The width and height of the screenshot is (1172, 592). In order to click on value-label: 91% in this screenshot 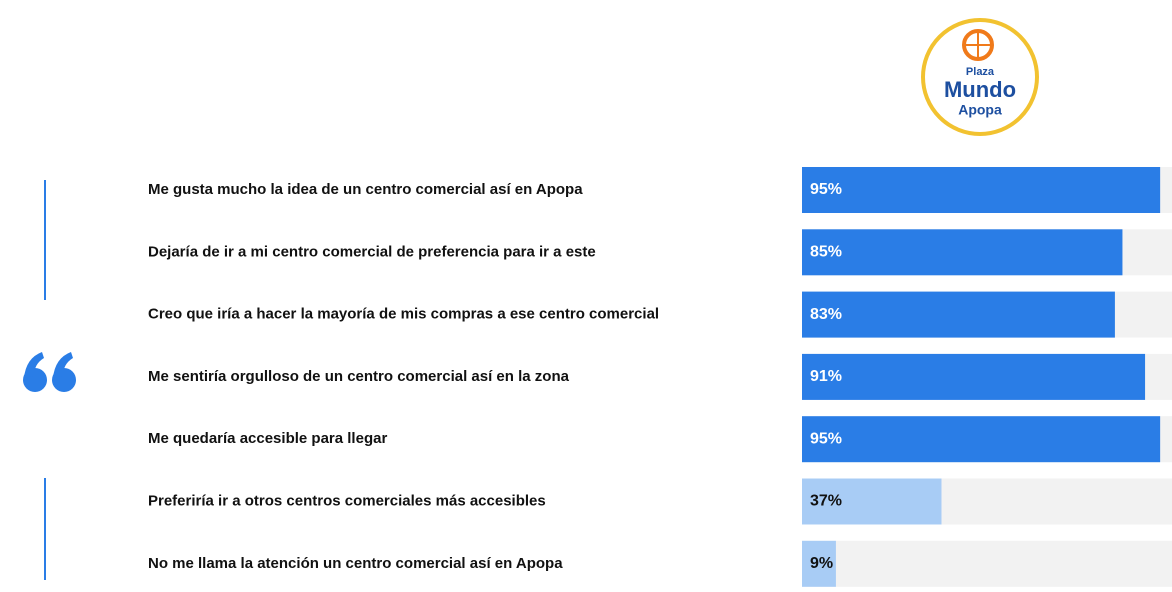, I will do `click(826, 376)`.